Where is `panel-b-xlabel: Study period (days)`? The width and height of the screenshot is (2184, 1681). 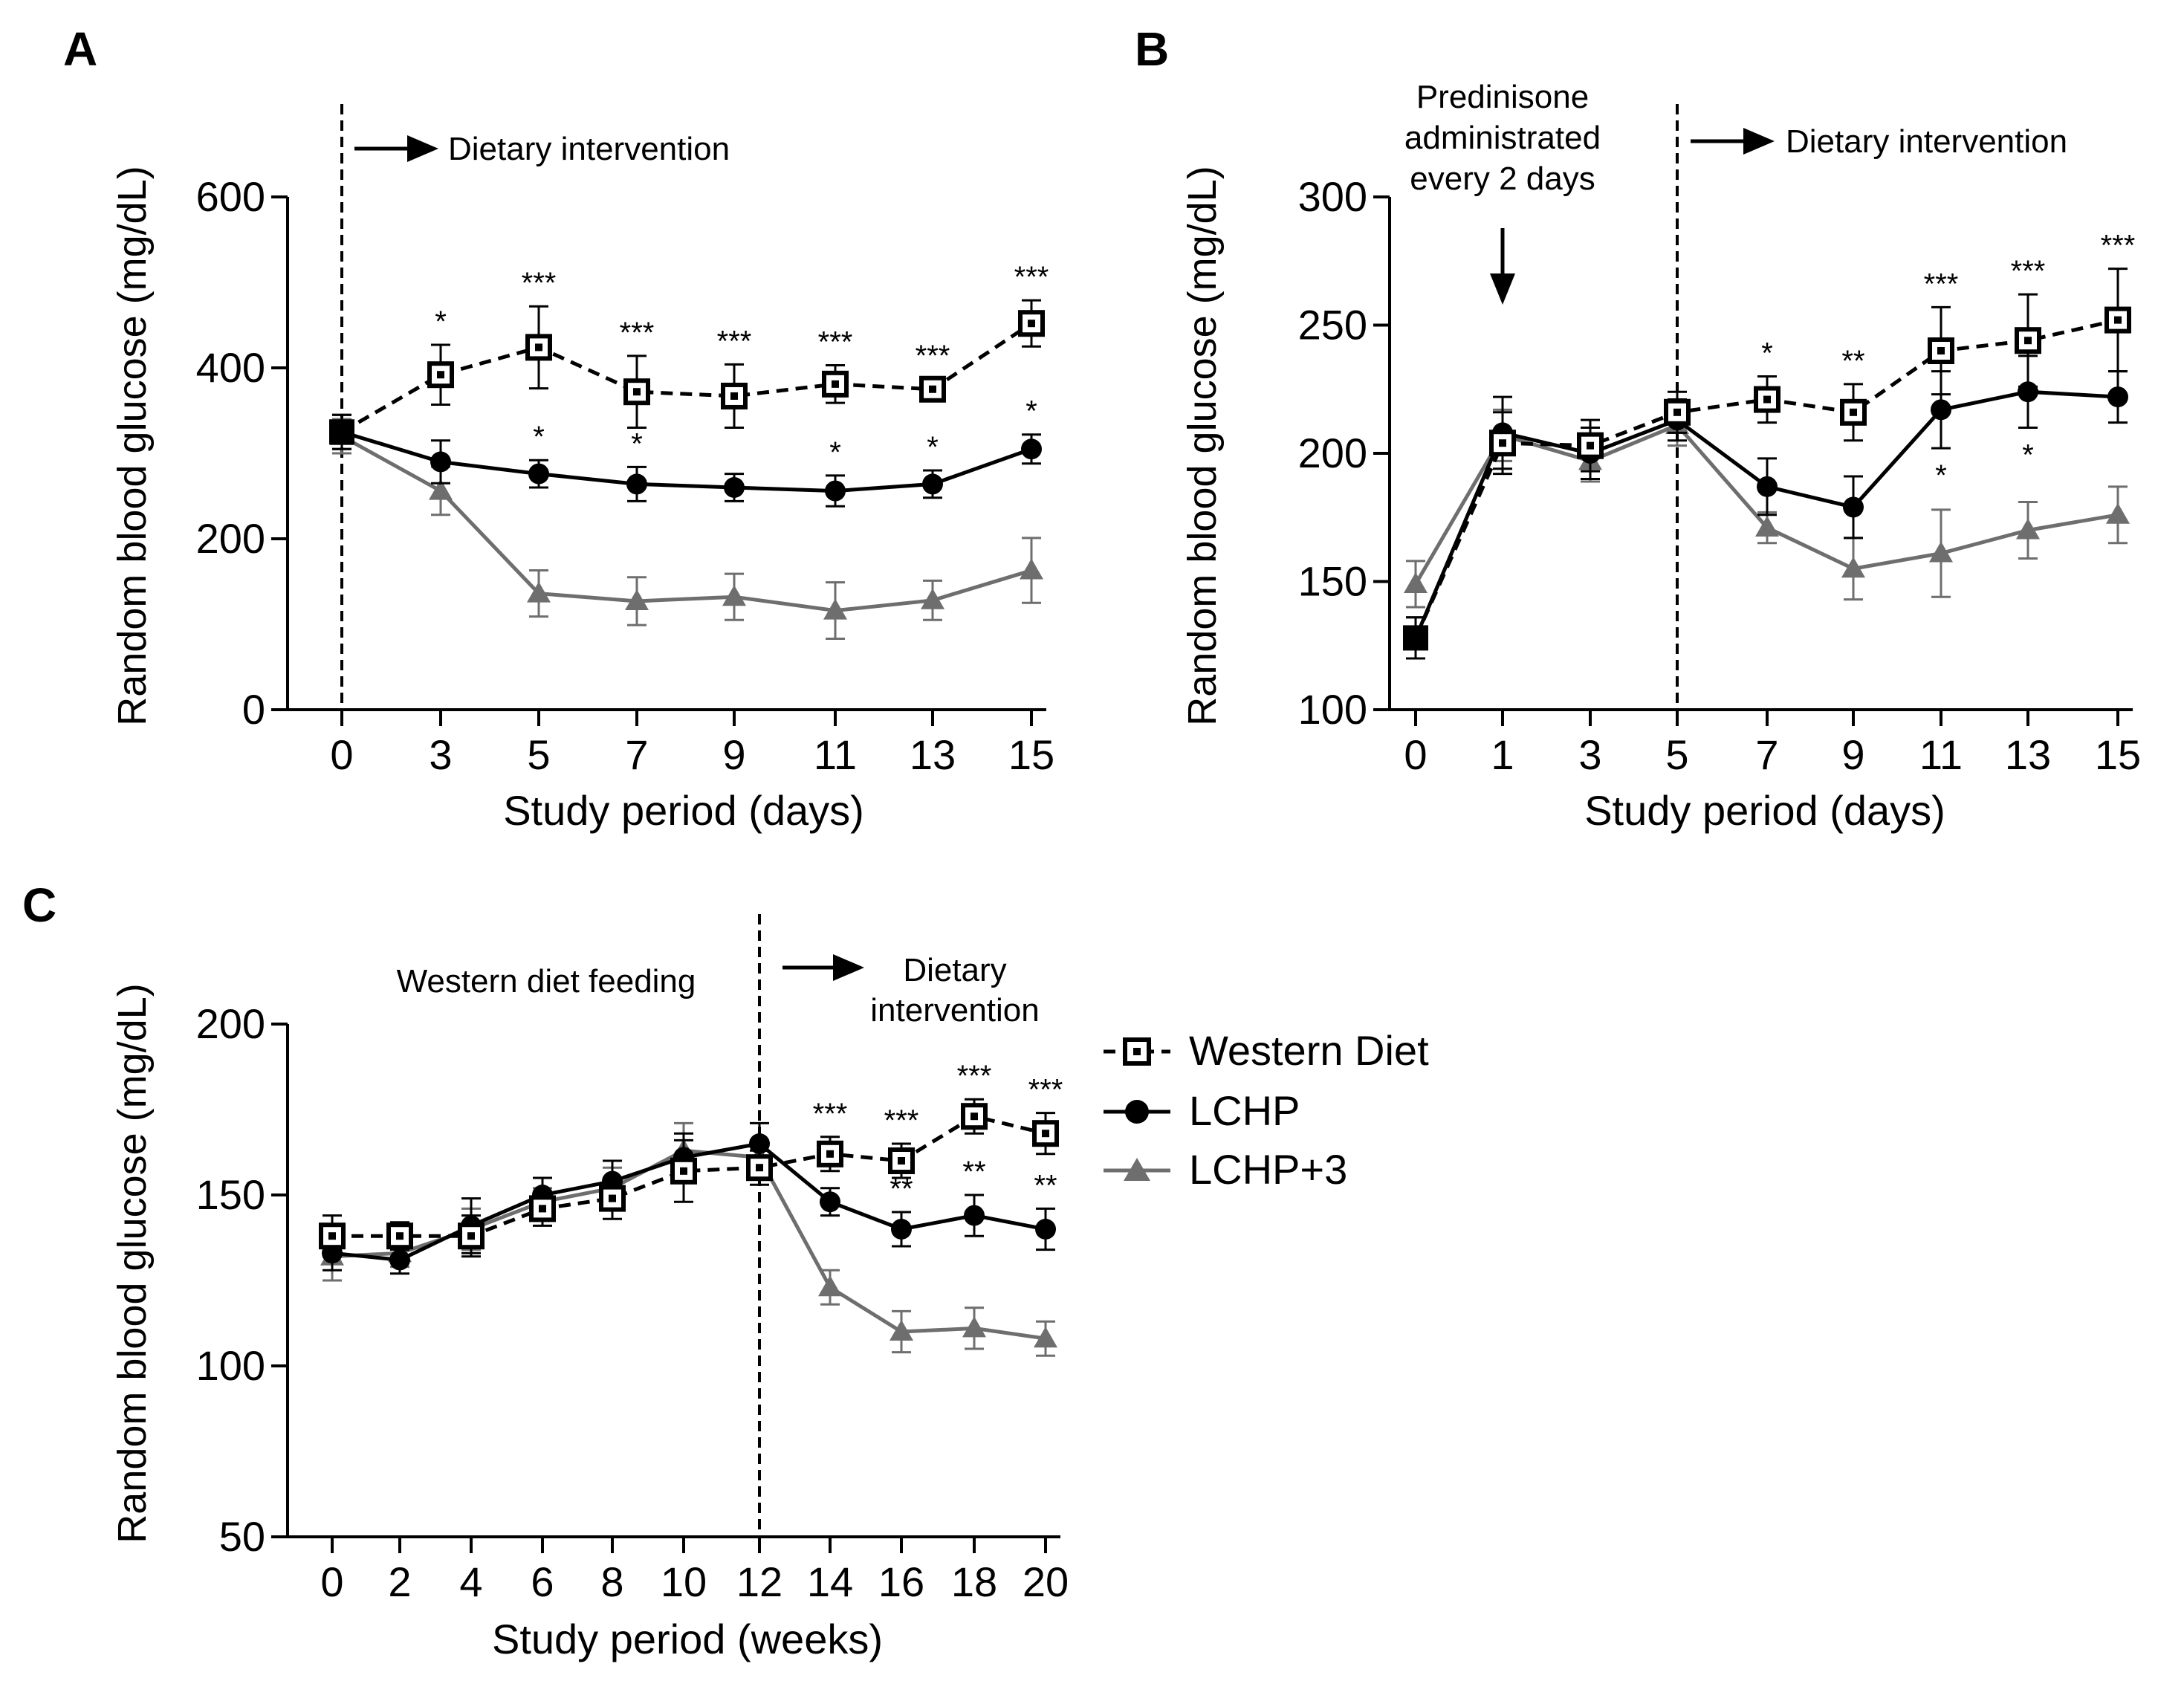
panel-b-xlabel: Study period (days) is located at coordinates (1765, 810).